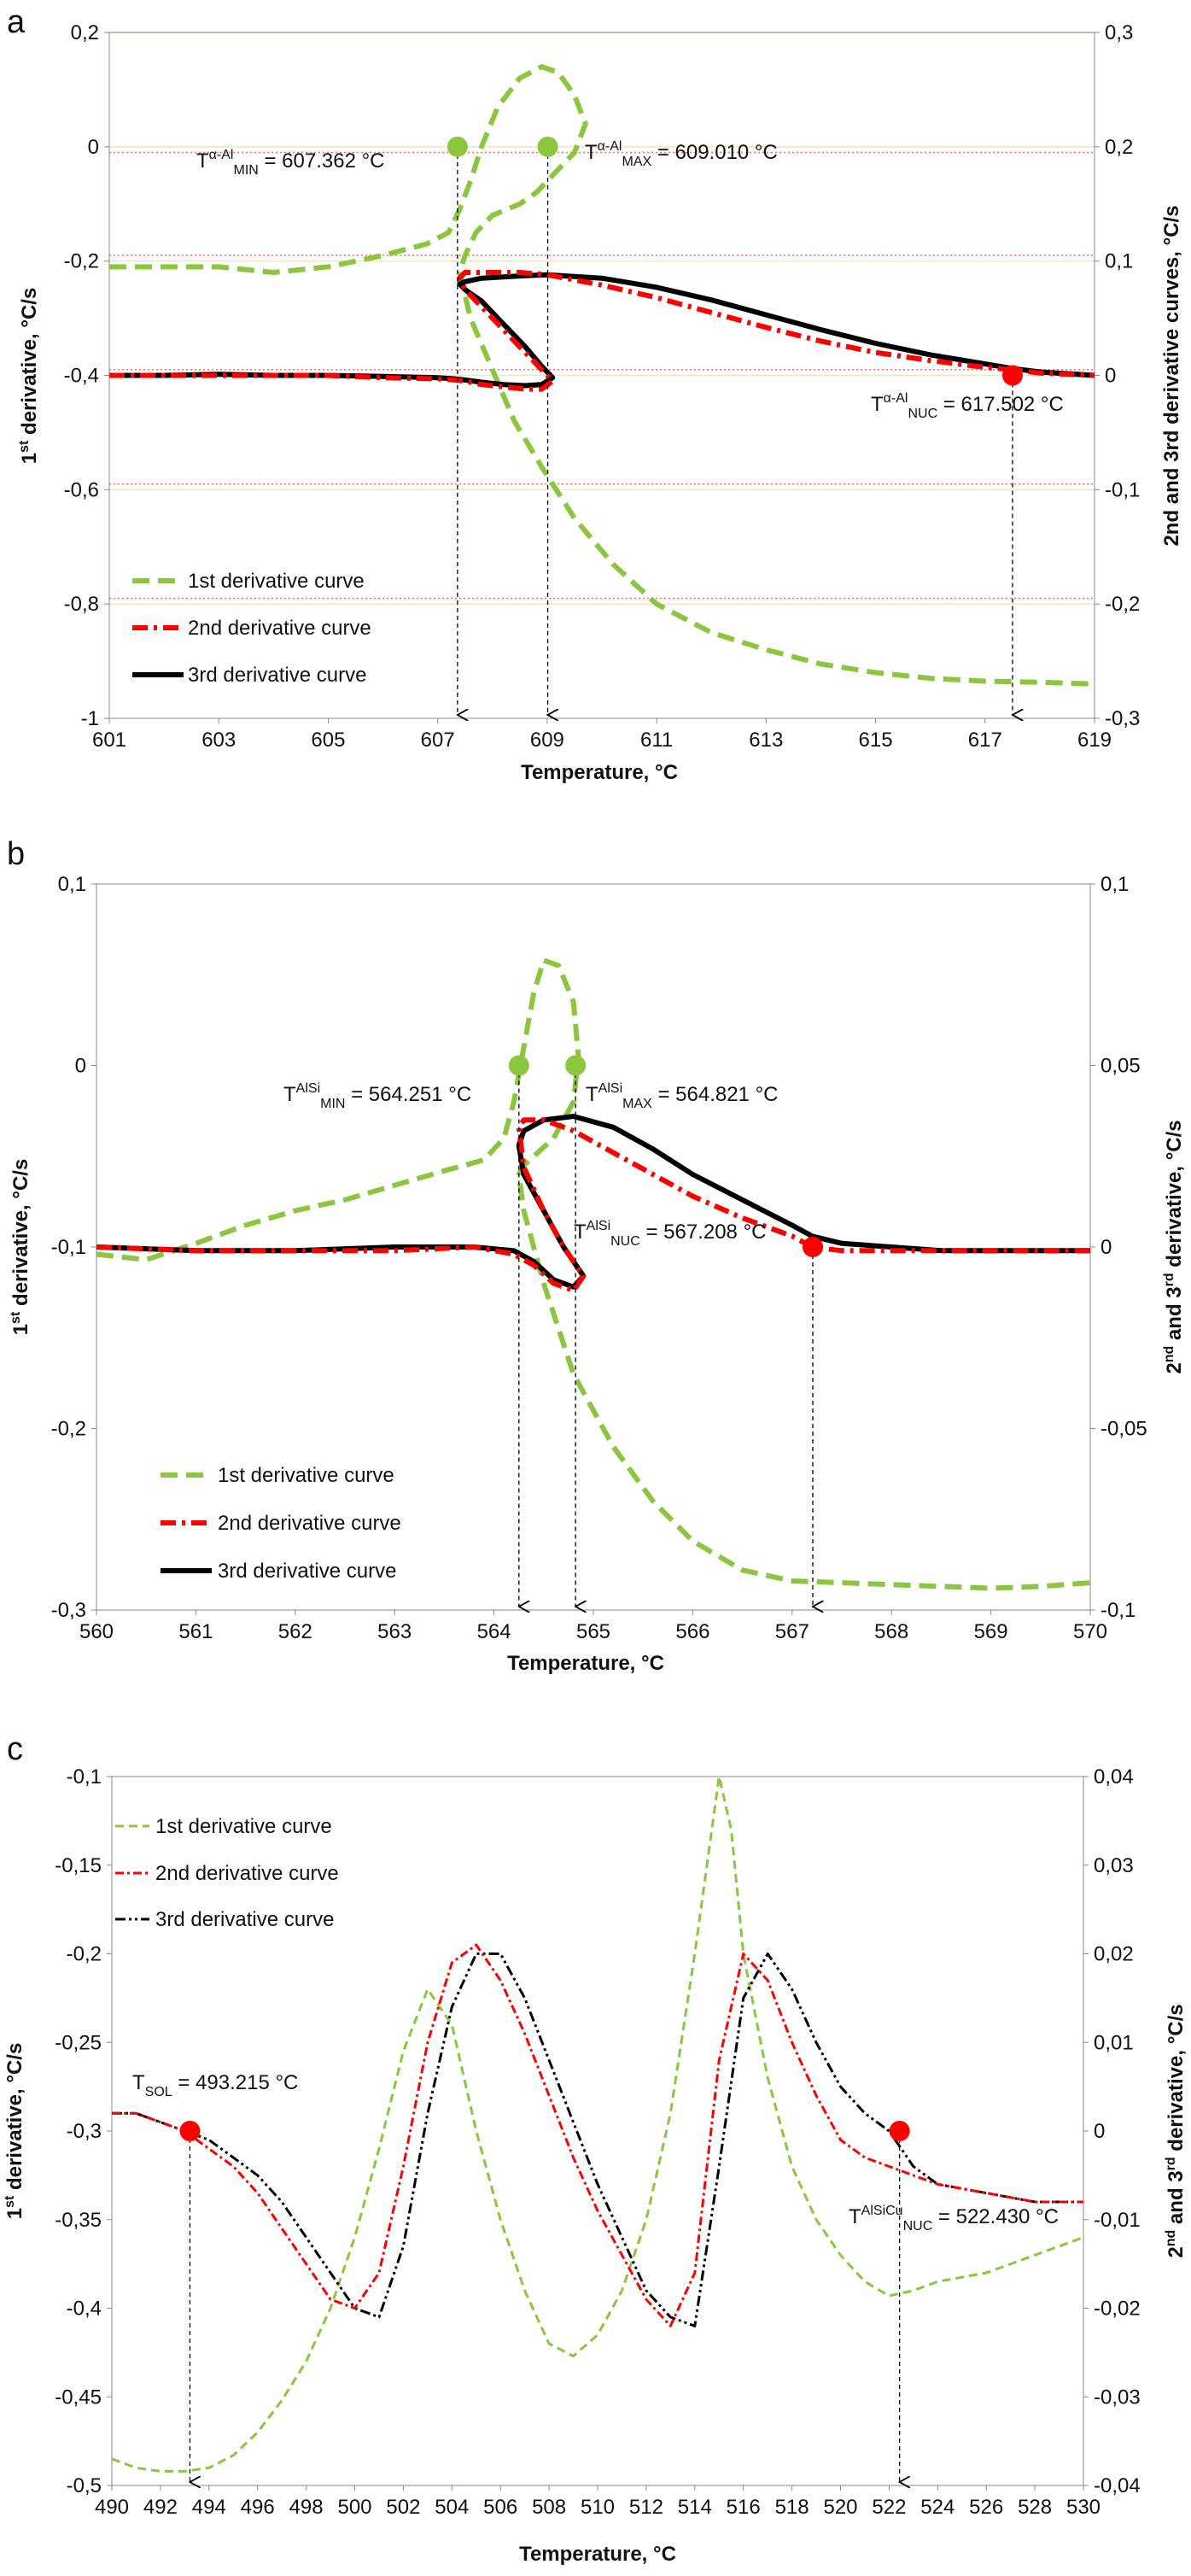 This screenshot has height=2576, width=1191. Describe the element at coordinates (68, 1247) in the screenshot. I see `y-left-tick-label: -0,1` at that location.